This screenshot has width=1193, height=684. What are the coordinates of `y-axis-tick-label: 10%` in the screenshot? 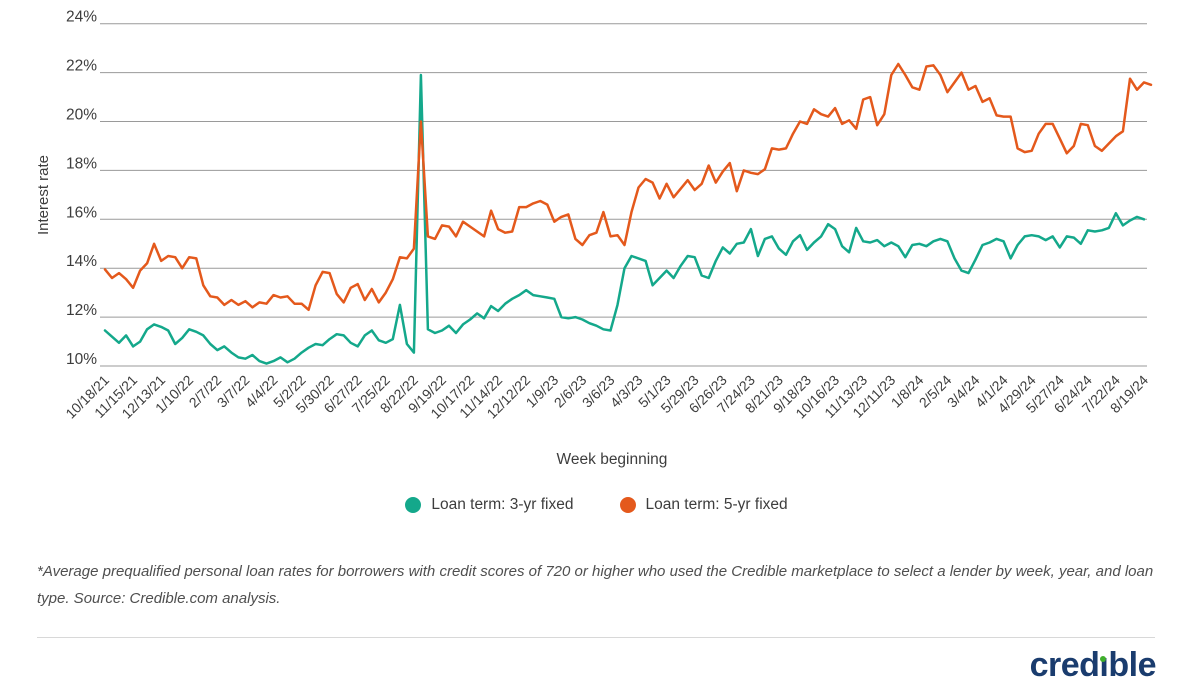 It's located at (81, 359).